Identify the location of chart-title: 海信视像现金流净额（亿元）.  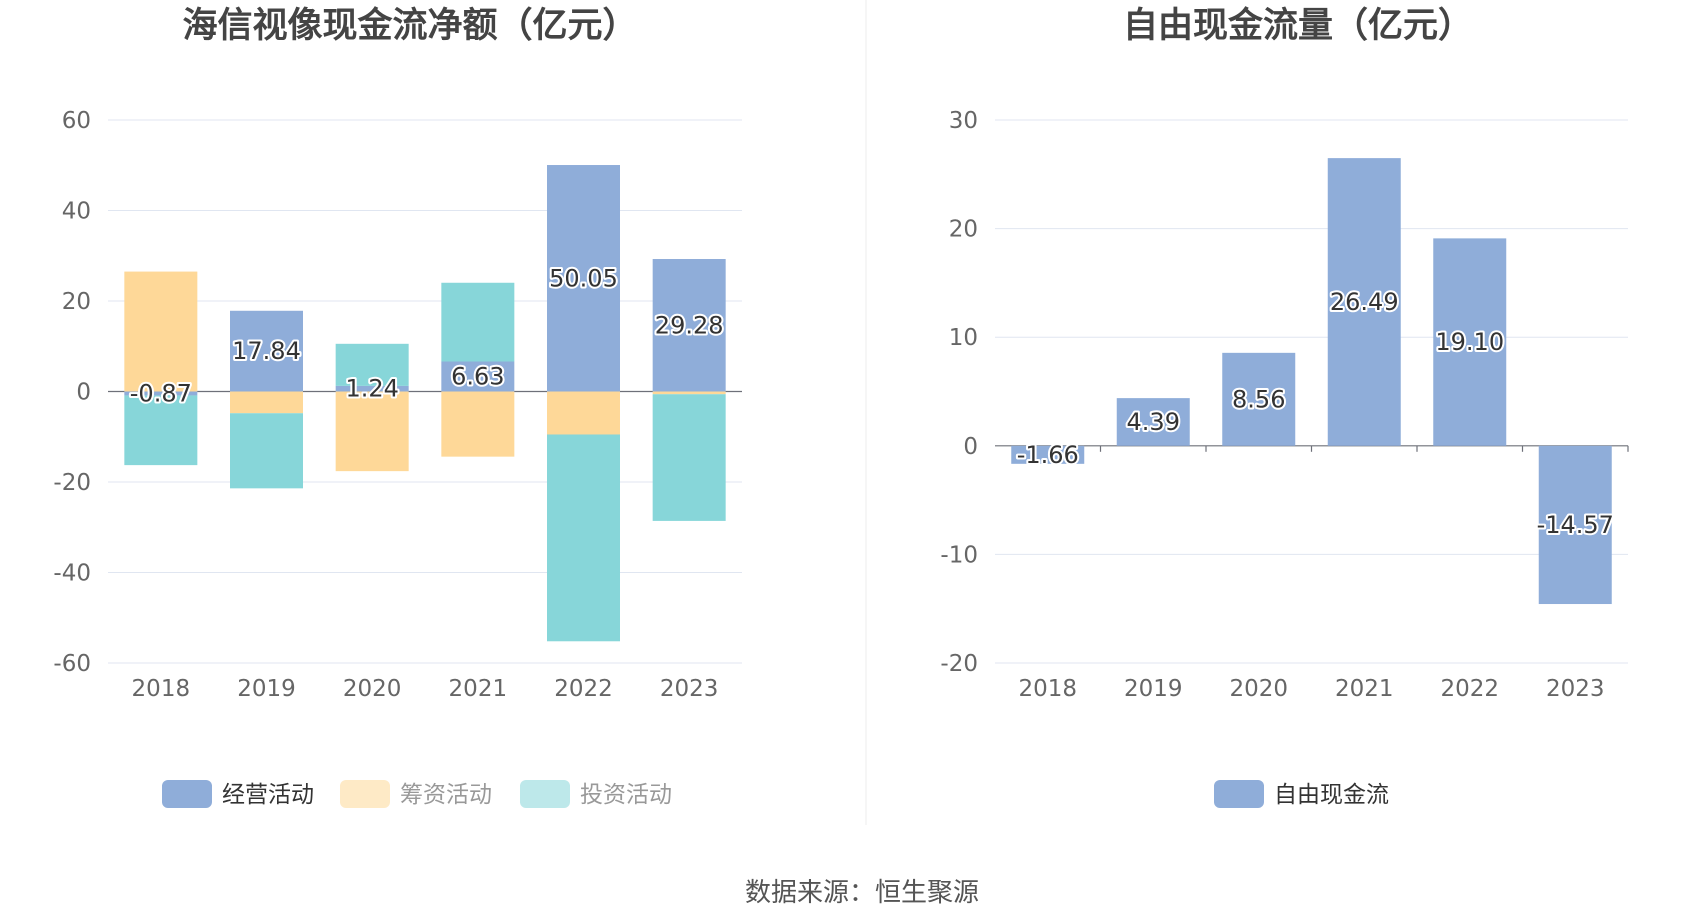
(409, 25).